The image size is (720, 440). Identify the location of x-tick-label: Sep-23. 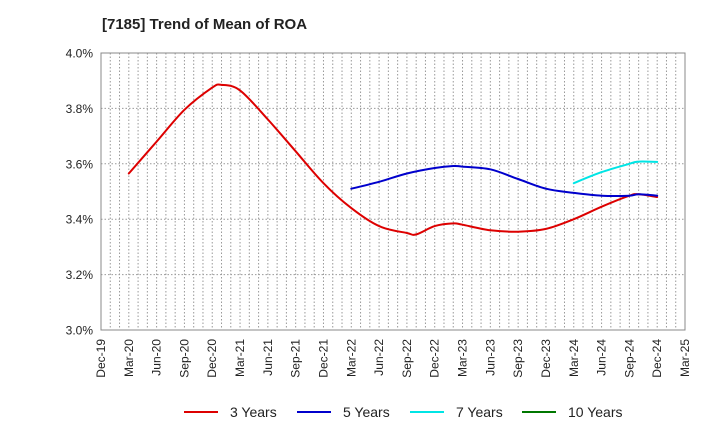
(518, 358).